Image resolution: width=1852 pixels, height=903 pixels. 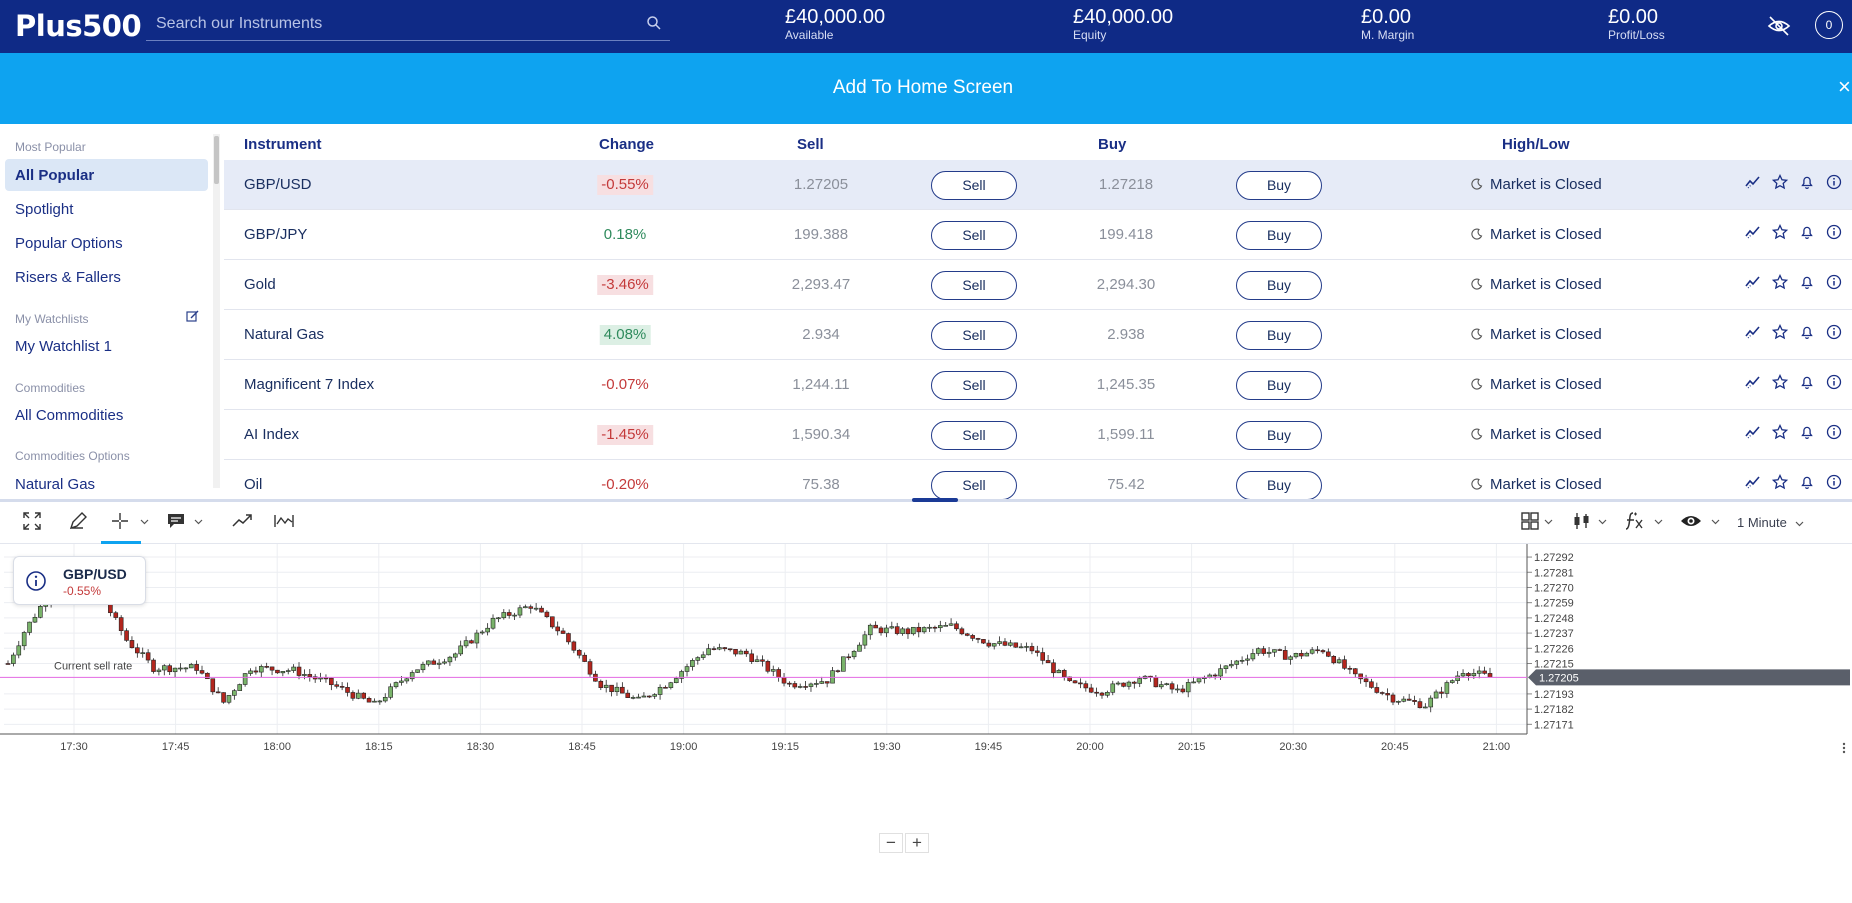 I want to click on comment-icon, so click(x=176, y=521).